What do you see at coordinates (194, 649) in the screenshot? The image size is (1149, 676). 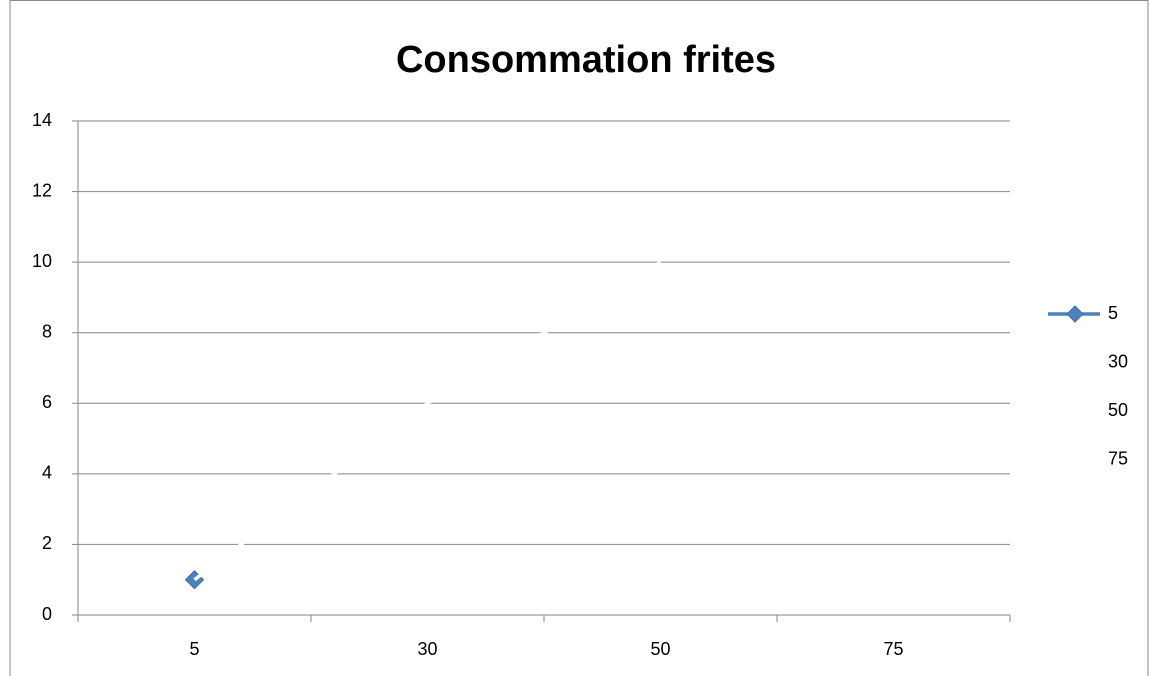 I see `x-tick-label: 5` at bounding box center [194, 649].